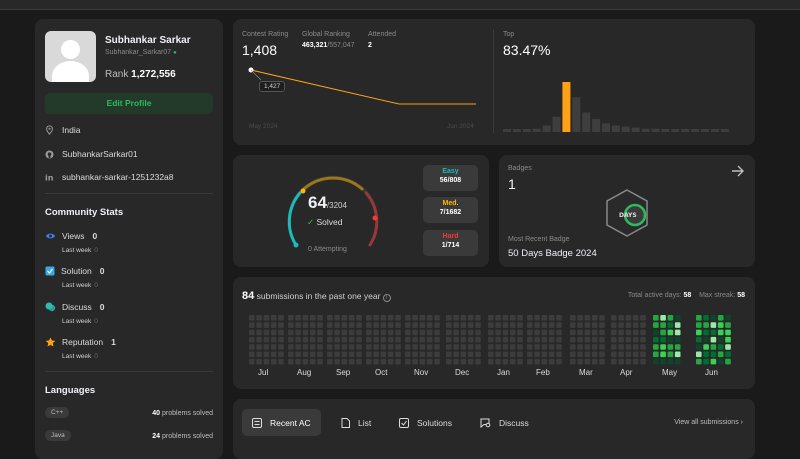 Image resolution: width=800 pixels, height=459 pixels. Describe the element at coordinates (325, 222) in the screenshot. I see `solved-label: ✓ Solved` at that location.